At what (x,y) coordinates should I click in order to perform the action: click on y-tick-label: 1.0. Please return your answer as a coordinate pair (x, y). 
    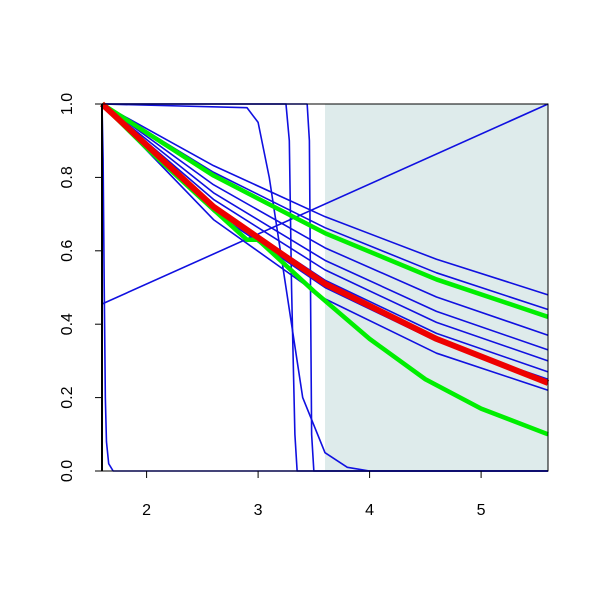
    Looking at the image, I should click on (67, 104).